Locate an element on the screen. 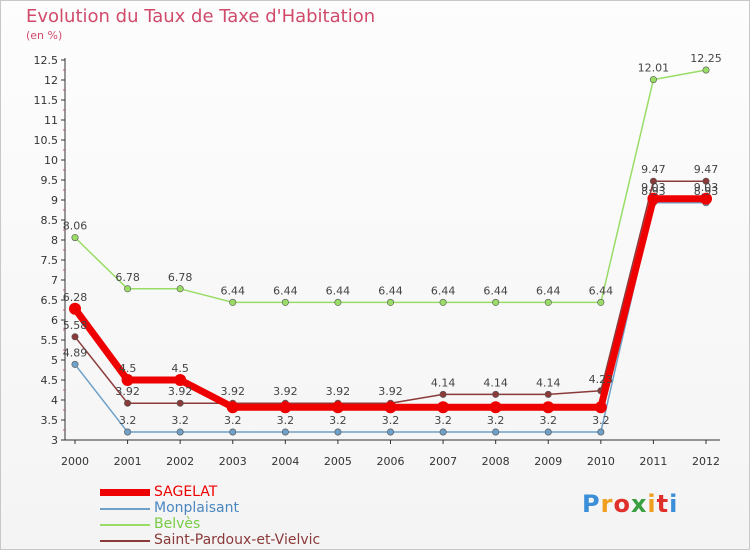 This screenshot has width=750, height=550. data-label: 12.01 is located at coordinates (654, 68).